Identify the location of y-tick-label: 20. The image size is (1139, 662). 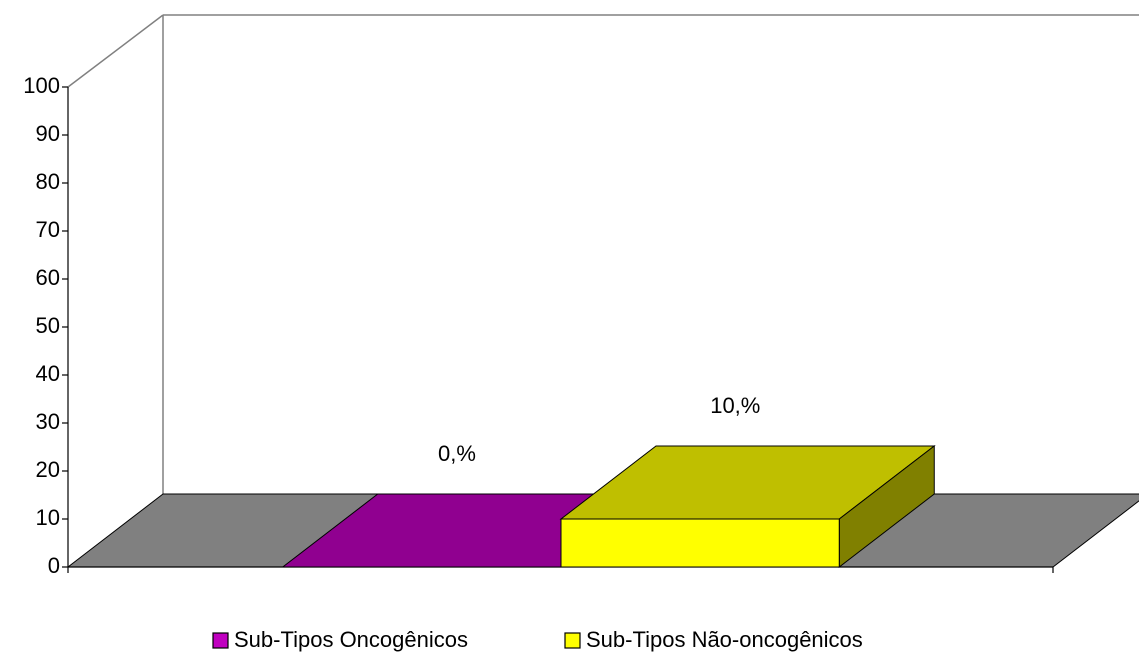
(48, 469).